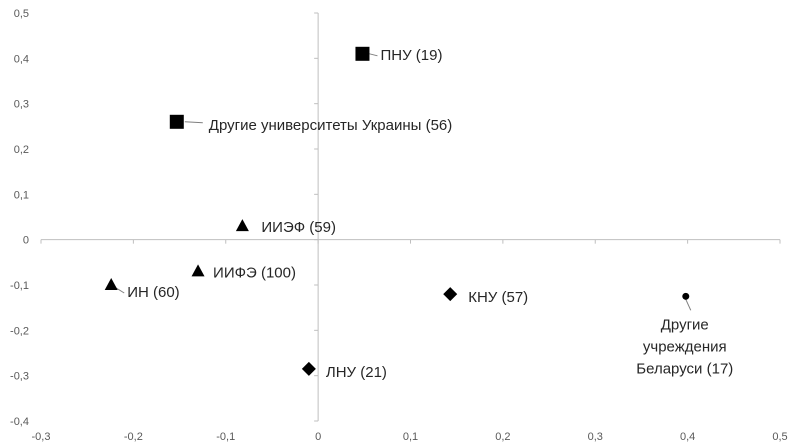  What do you see at coordinates (19, 422) in the screenshot?
I see `y-tick-label: -0,4` at bounding box center [19, 422].